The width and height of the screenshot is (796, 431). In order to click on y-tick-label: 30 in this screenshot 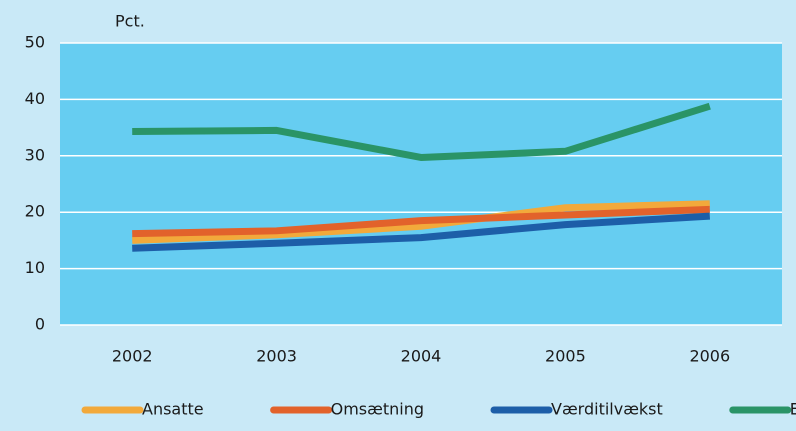, I will do `click(35, 154)`.